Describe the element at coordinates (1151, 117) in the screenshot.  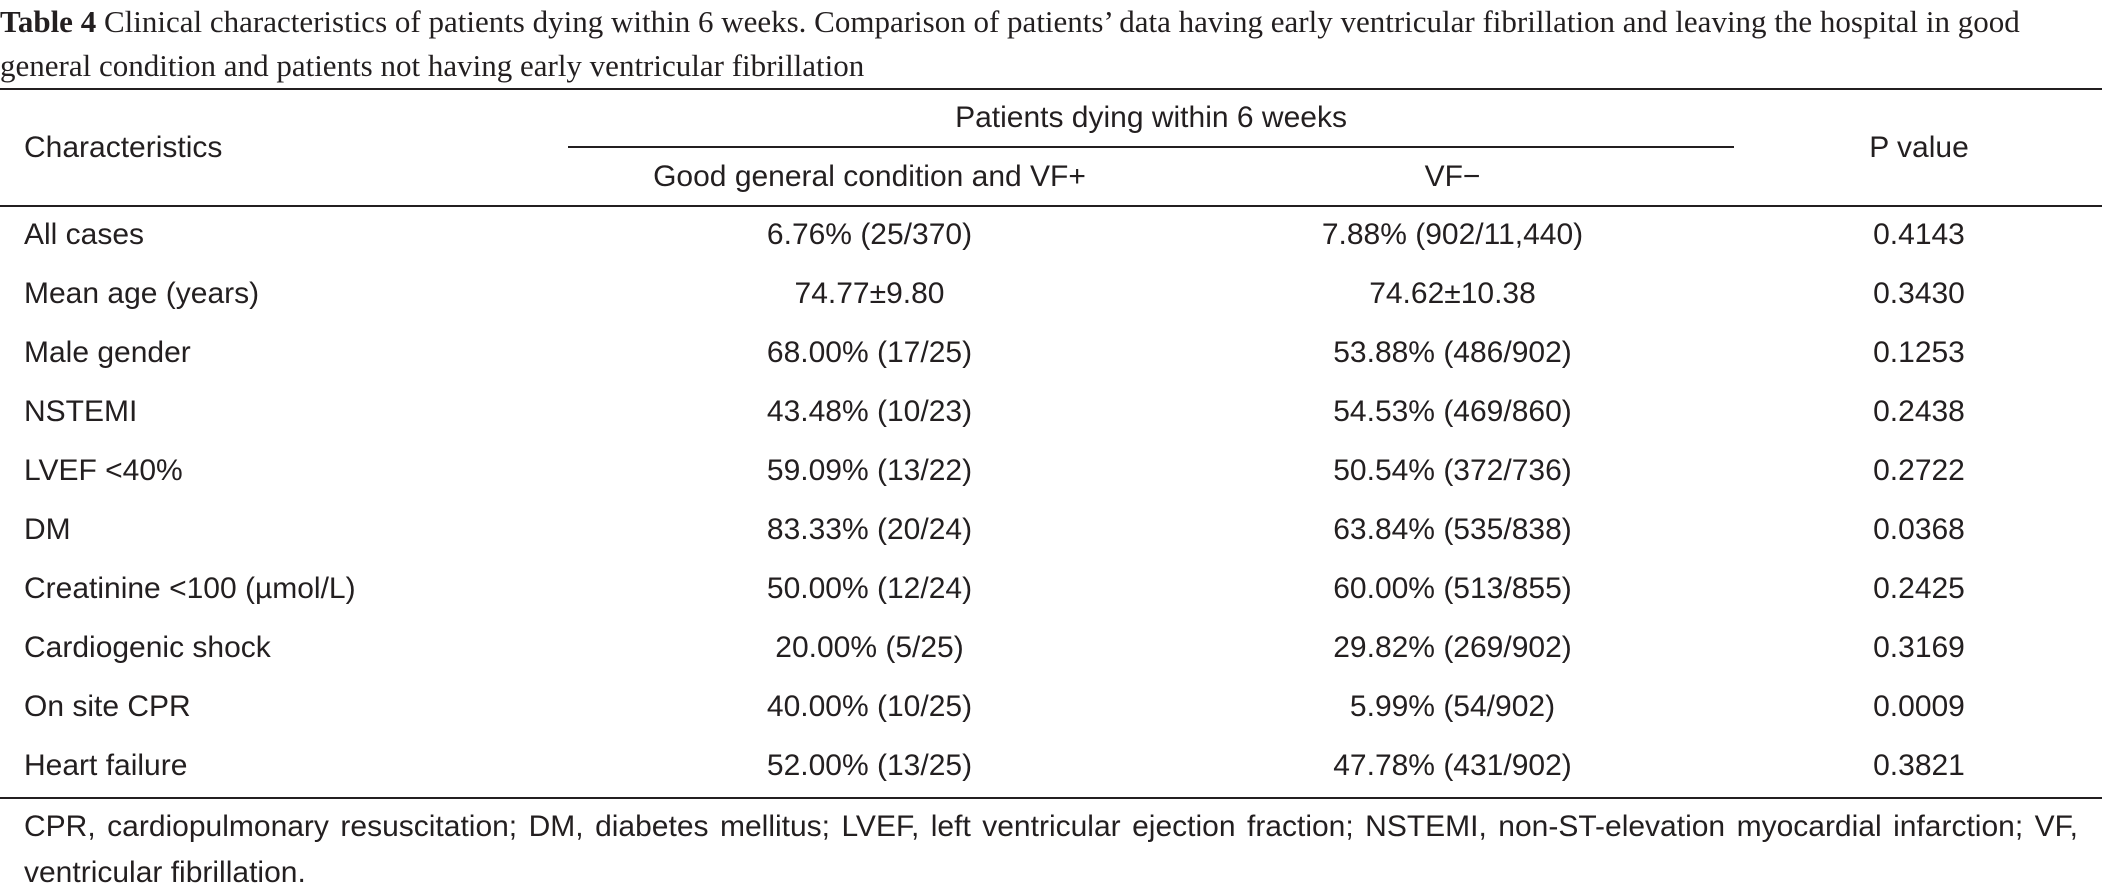
I see `header-group: Patients dying within 6 weeks` at that location.